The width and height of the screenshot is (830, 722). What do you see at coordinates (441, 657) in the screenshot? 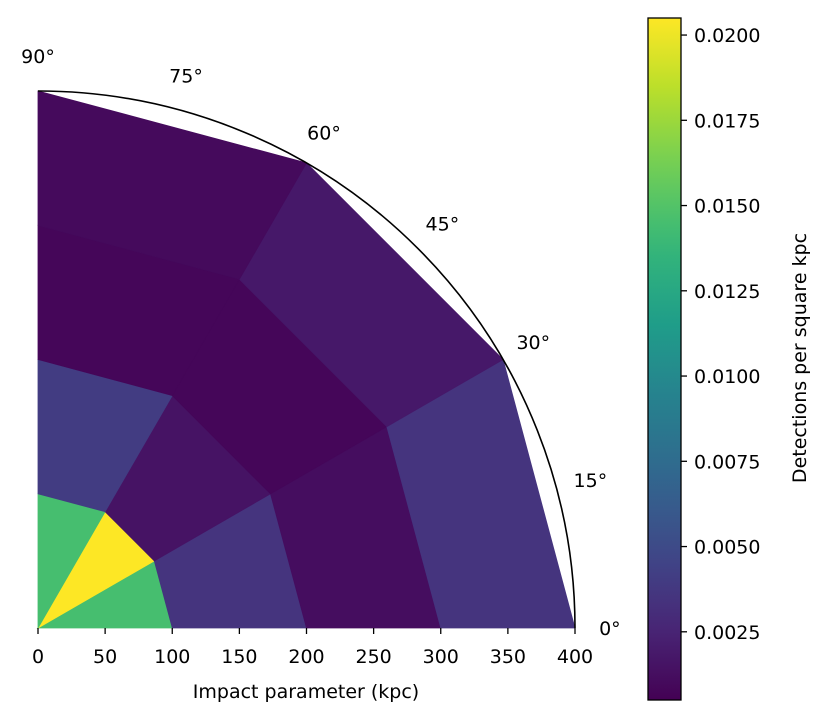
I see `x-tick-label: 300` at bounding box center [441, 657].